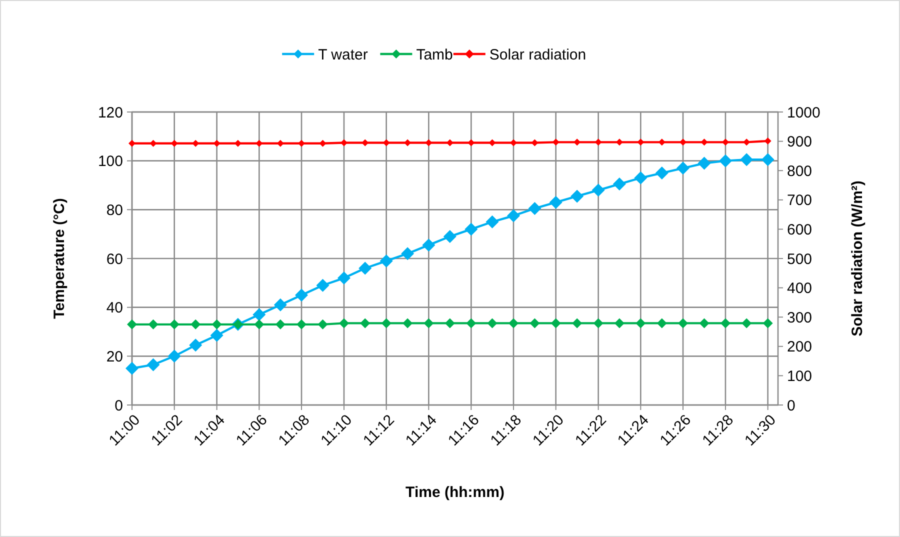  I want to click on legend-label: Tamb, so click(434, 55).